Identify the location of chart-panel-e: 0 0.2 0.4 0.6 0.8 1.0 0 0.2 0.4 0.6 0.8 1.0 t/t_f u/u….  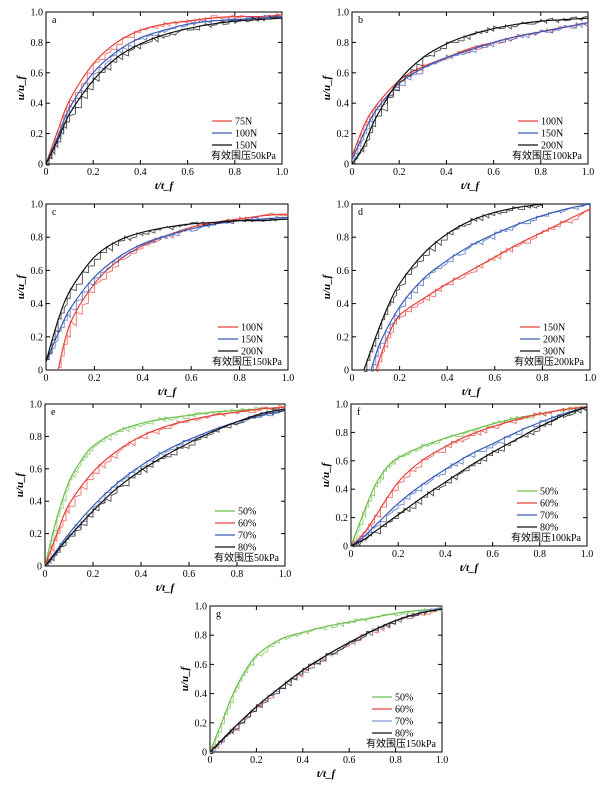
(152, 497).